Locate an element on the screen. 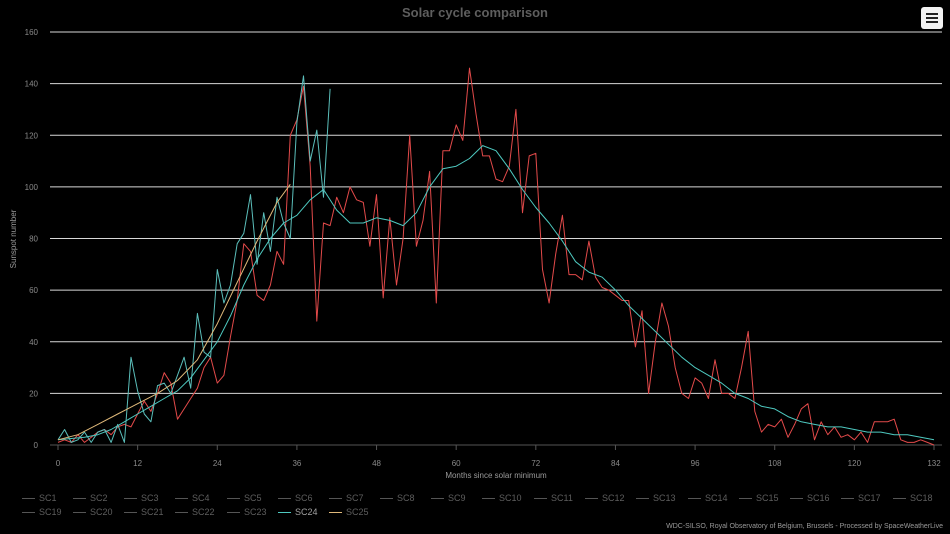  y-tick-label: 80 is located at coordinates (33, 239).